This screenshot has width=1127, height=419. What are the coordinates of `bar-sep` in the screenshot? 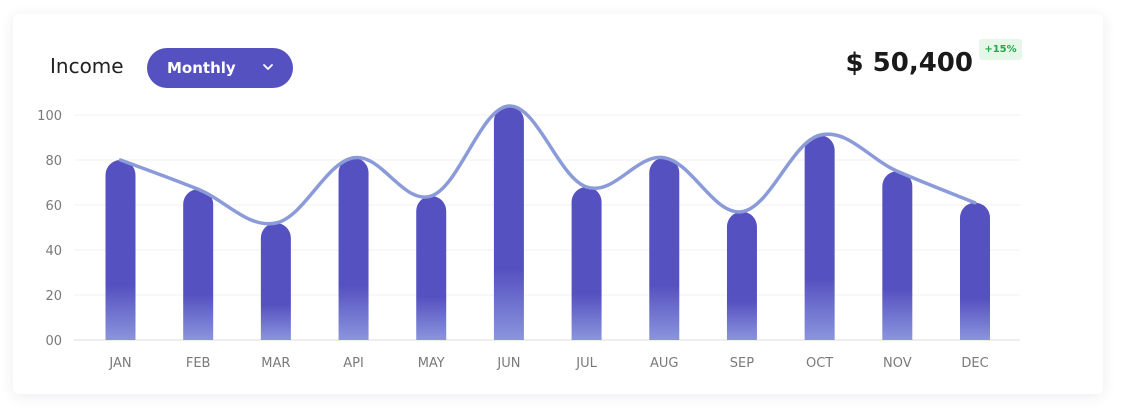 It's located at (741, 275).